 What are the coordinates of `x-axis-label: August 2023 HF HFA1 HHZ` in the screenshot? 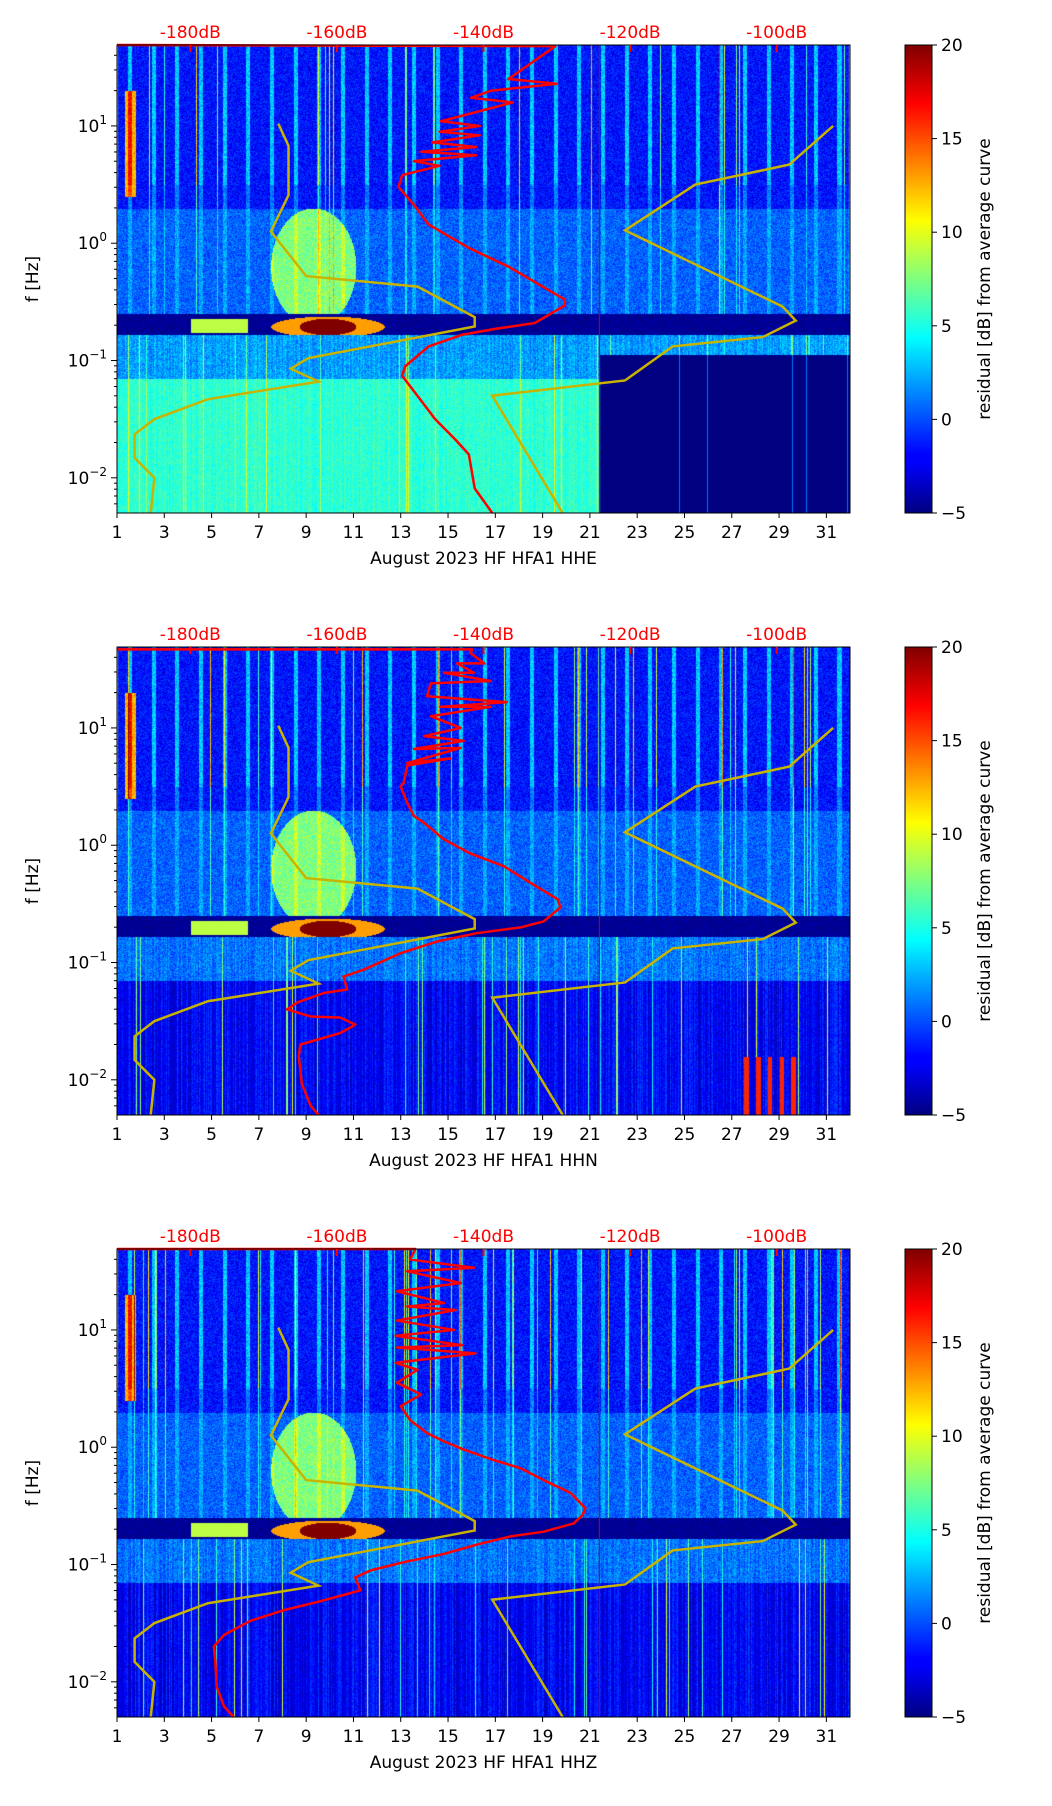 It's located at (484, 1763).